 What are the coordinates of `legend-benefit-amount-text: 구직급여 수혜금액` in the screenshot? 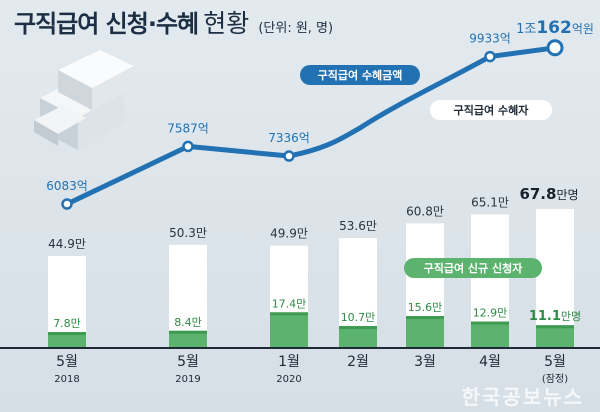 It's located at (360, 75).